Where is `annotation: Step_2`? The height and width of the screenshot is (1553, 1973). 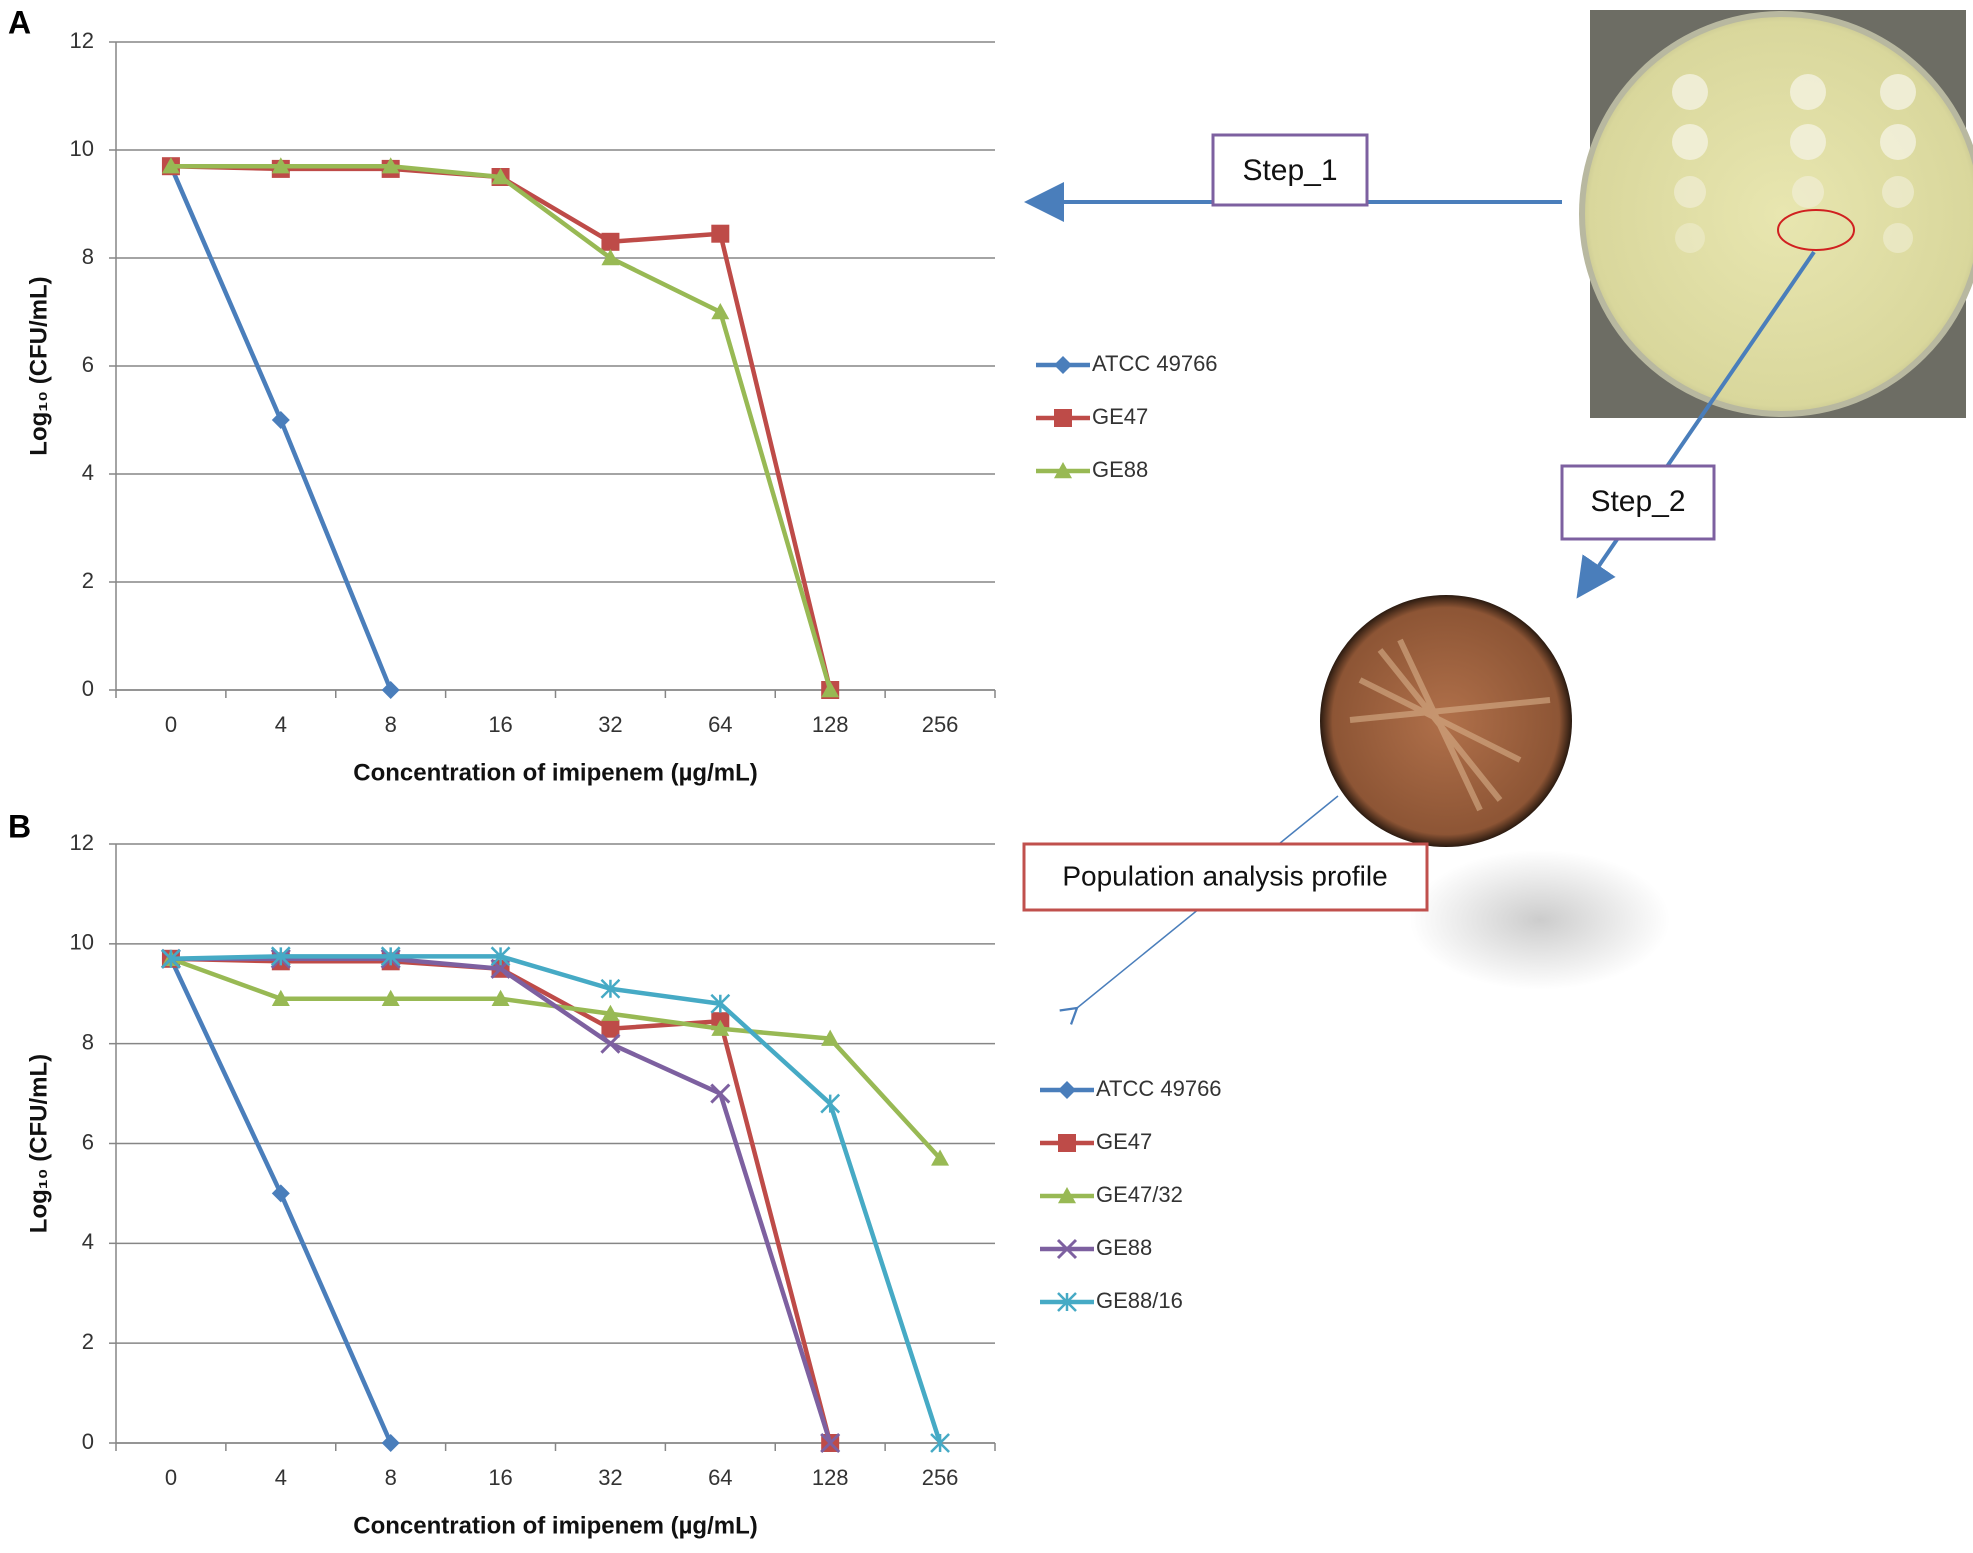
annotation: Step_2 is located at coordinates (1637, 501).